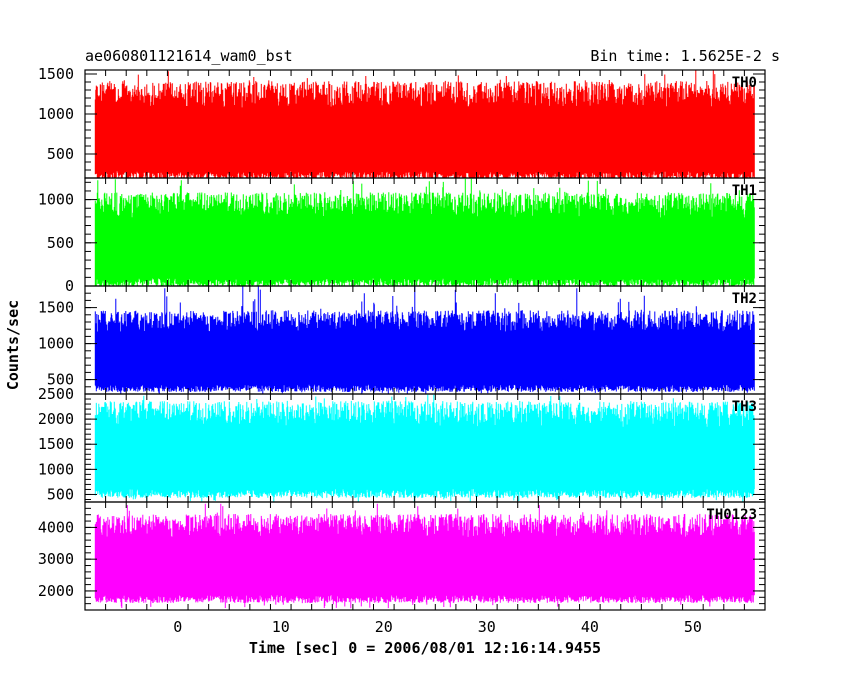 Image resolution: width=850 pixels, height=680 pixels. What do you see at coordinates (487, 627) in the screenshot?
I see `x-tick-label: 30` at bounding box center [487, 627].